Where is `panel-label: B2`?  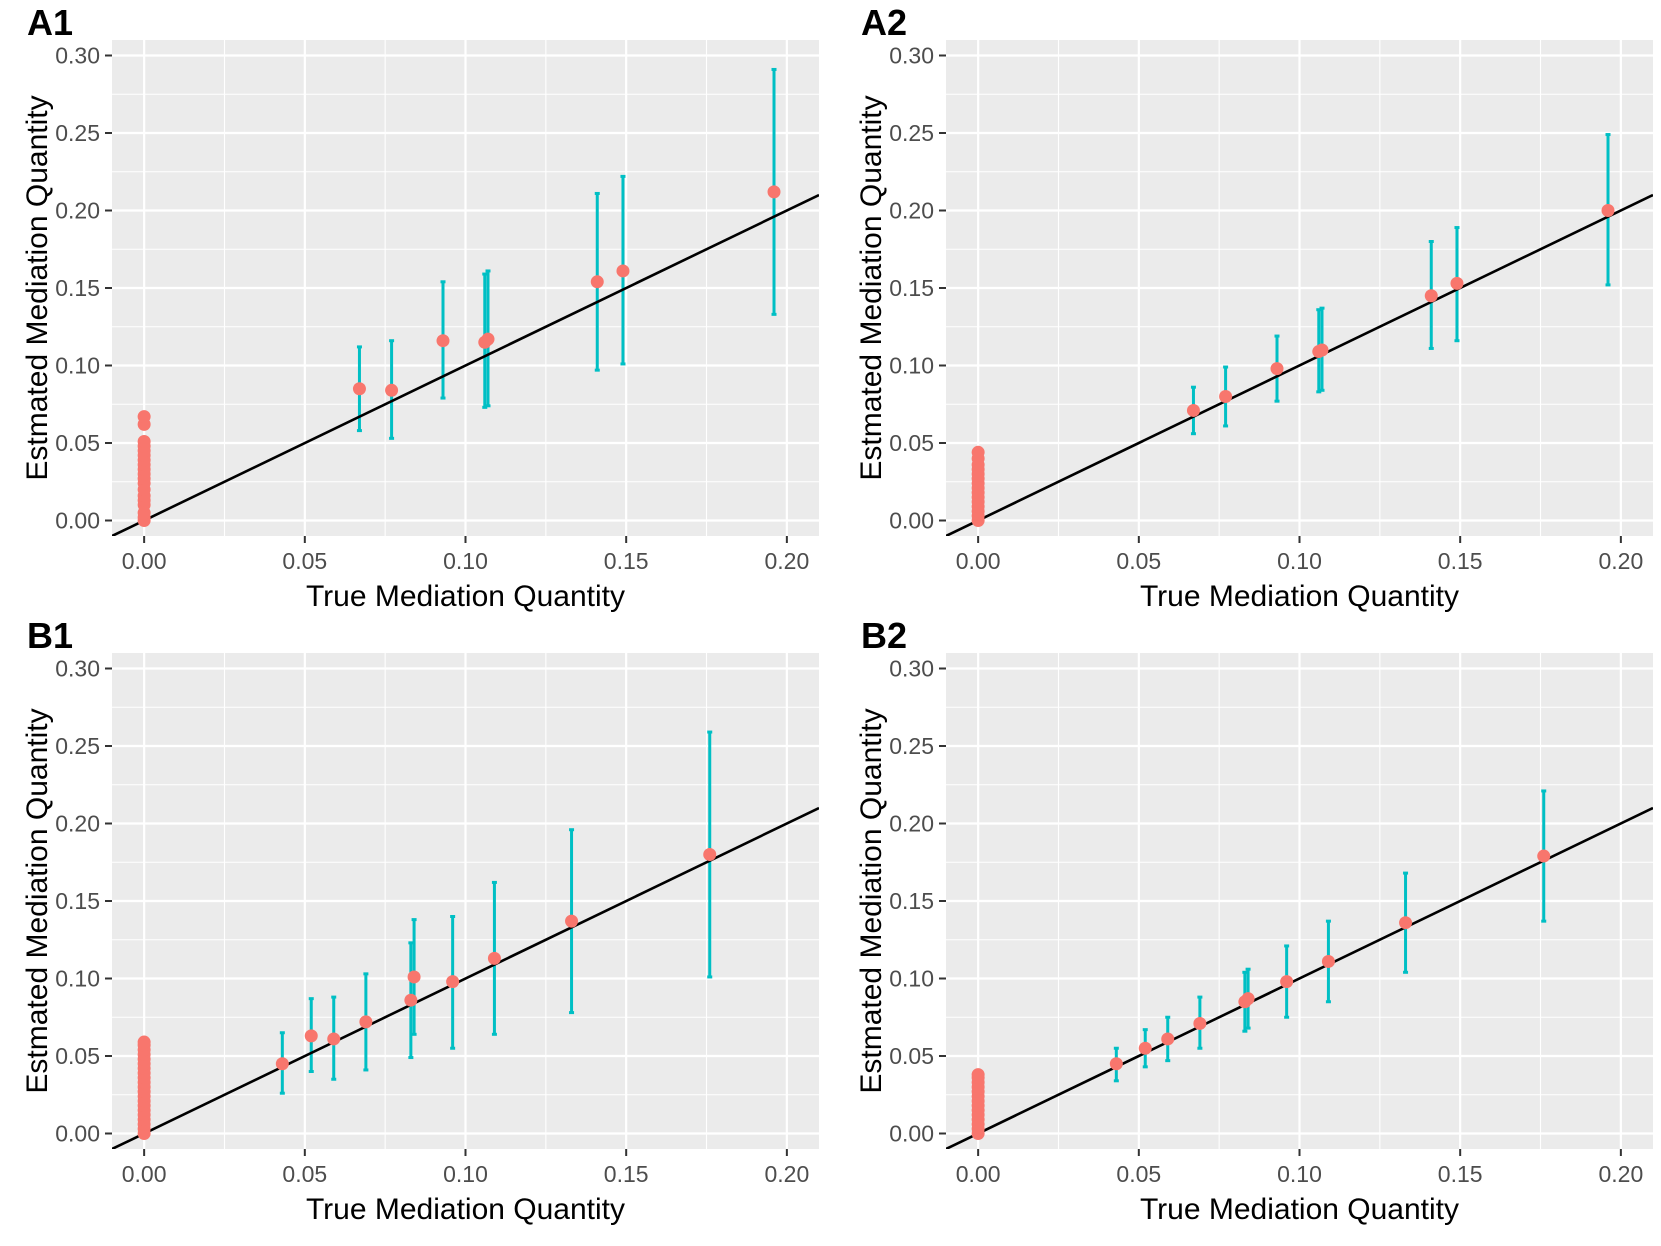 panel-label: B2 is located at coordinates (884, 635).